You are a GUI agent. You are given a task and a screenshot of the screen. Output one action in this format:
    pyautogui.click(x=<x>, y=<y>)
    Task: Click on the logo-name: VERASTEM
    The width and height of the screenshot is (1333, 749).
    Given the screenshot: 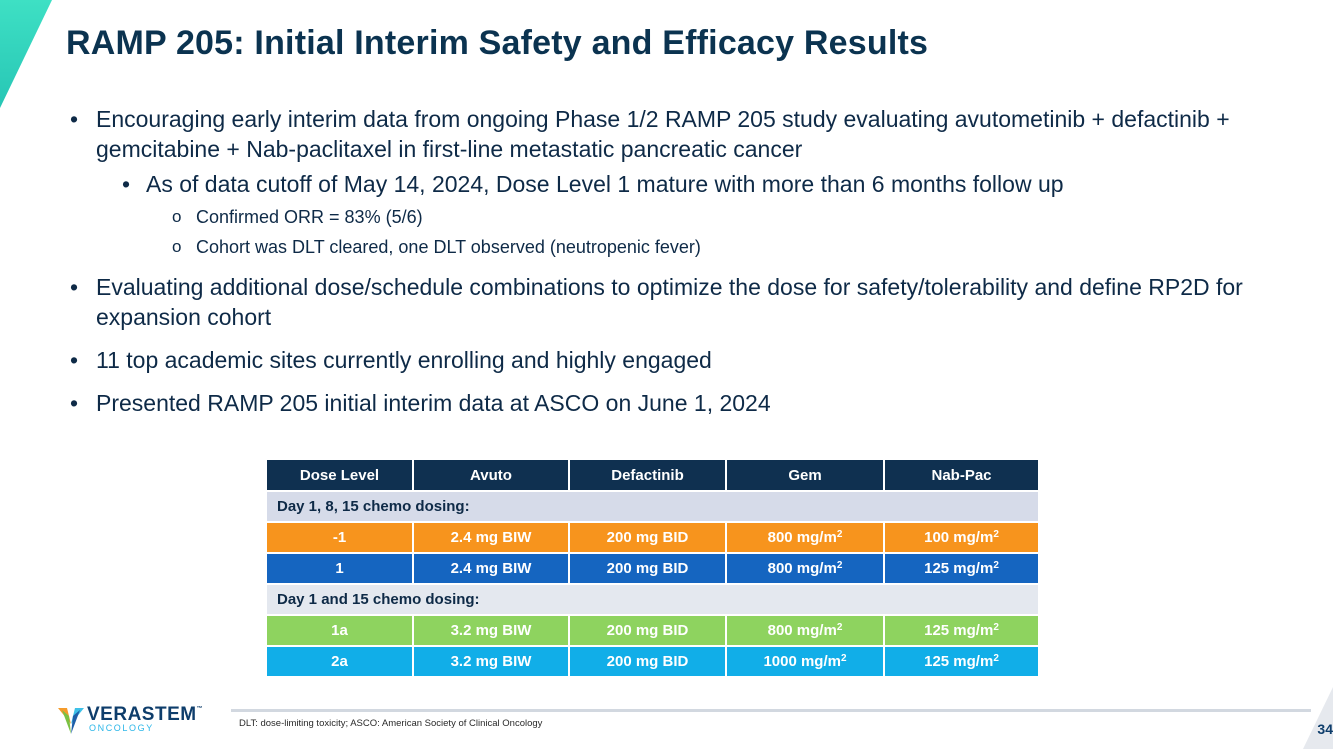 What is the action you would take?
    pyautogui.click(x=142, y=714)
    